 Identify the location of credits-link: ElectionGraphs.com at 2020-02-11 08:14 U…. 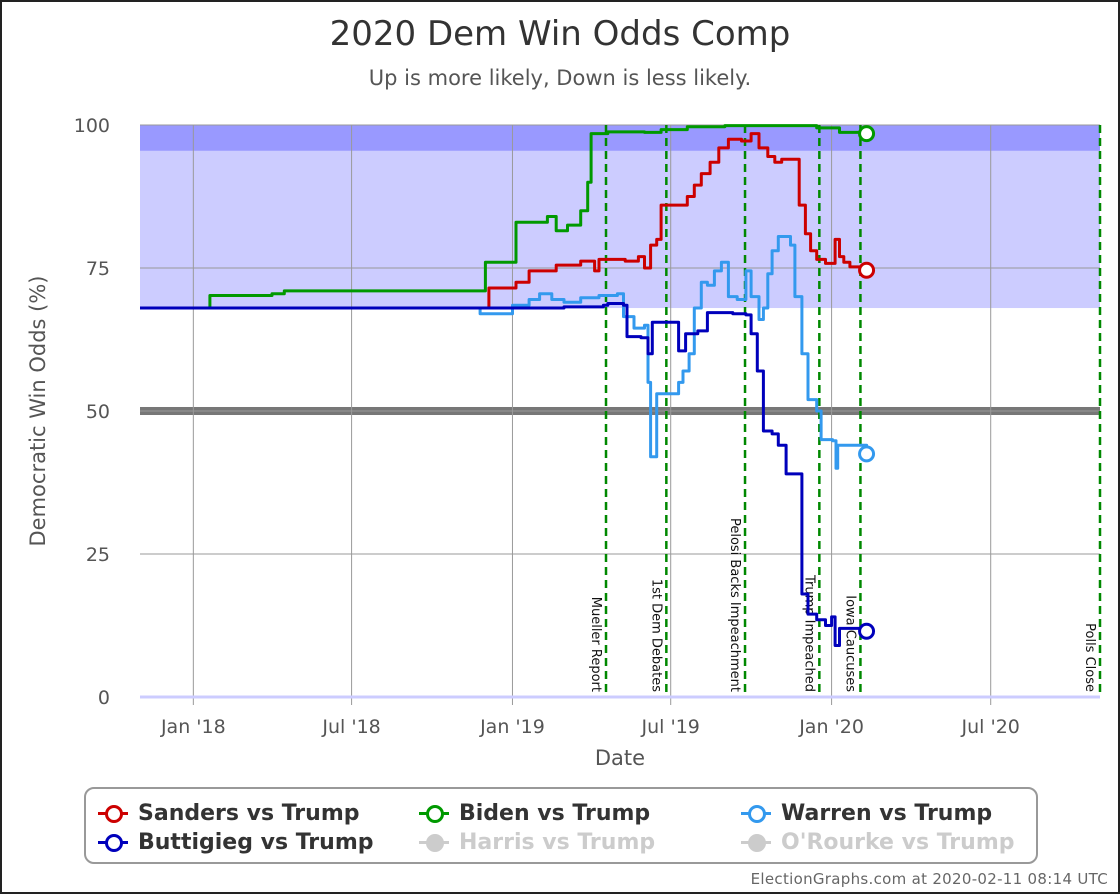
(929, 879).